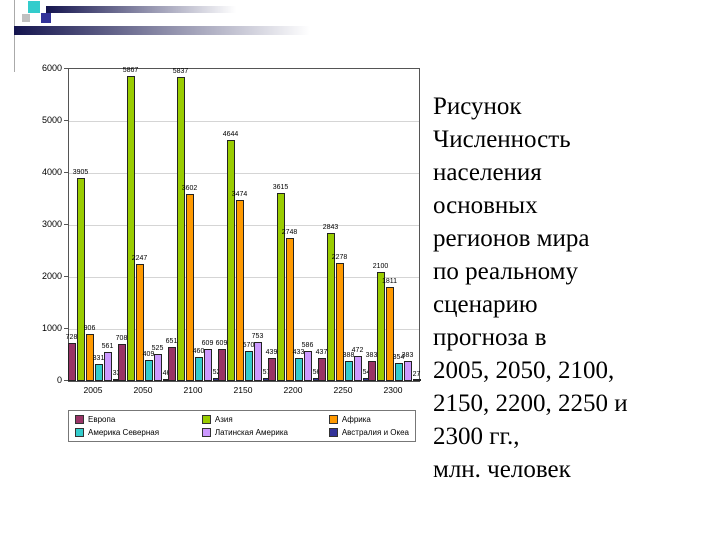 Image resolution: width=720 pixels, height=540 pixels. Describe the element at coordinates (280, 188) in the screenshot. I see `bar-value-label: 3615` at that location.